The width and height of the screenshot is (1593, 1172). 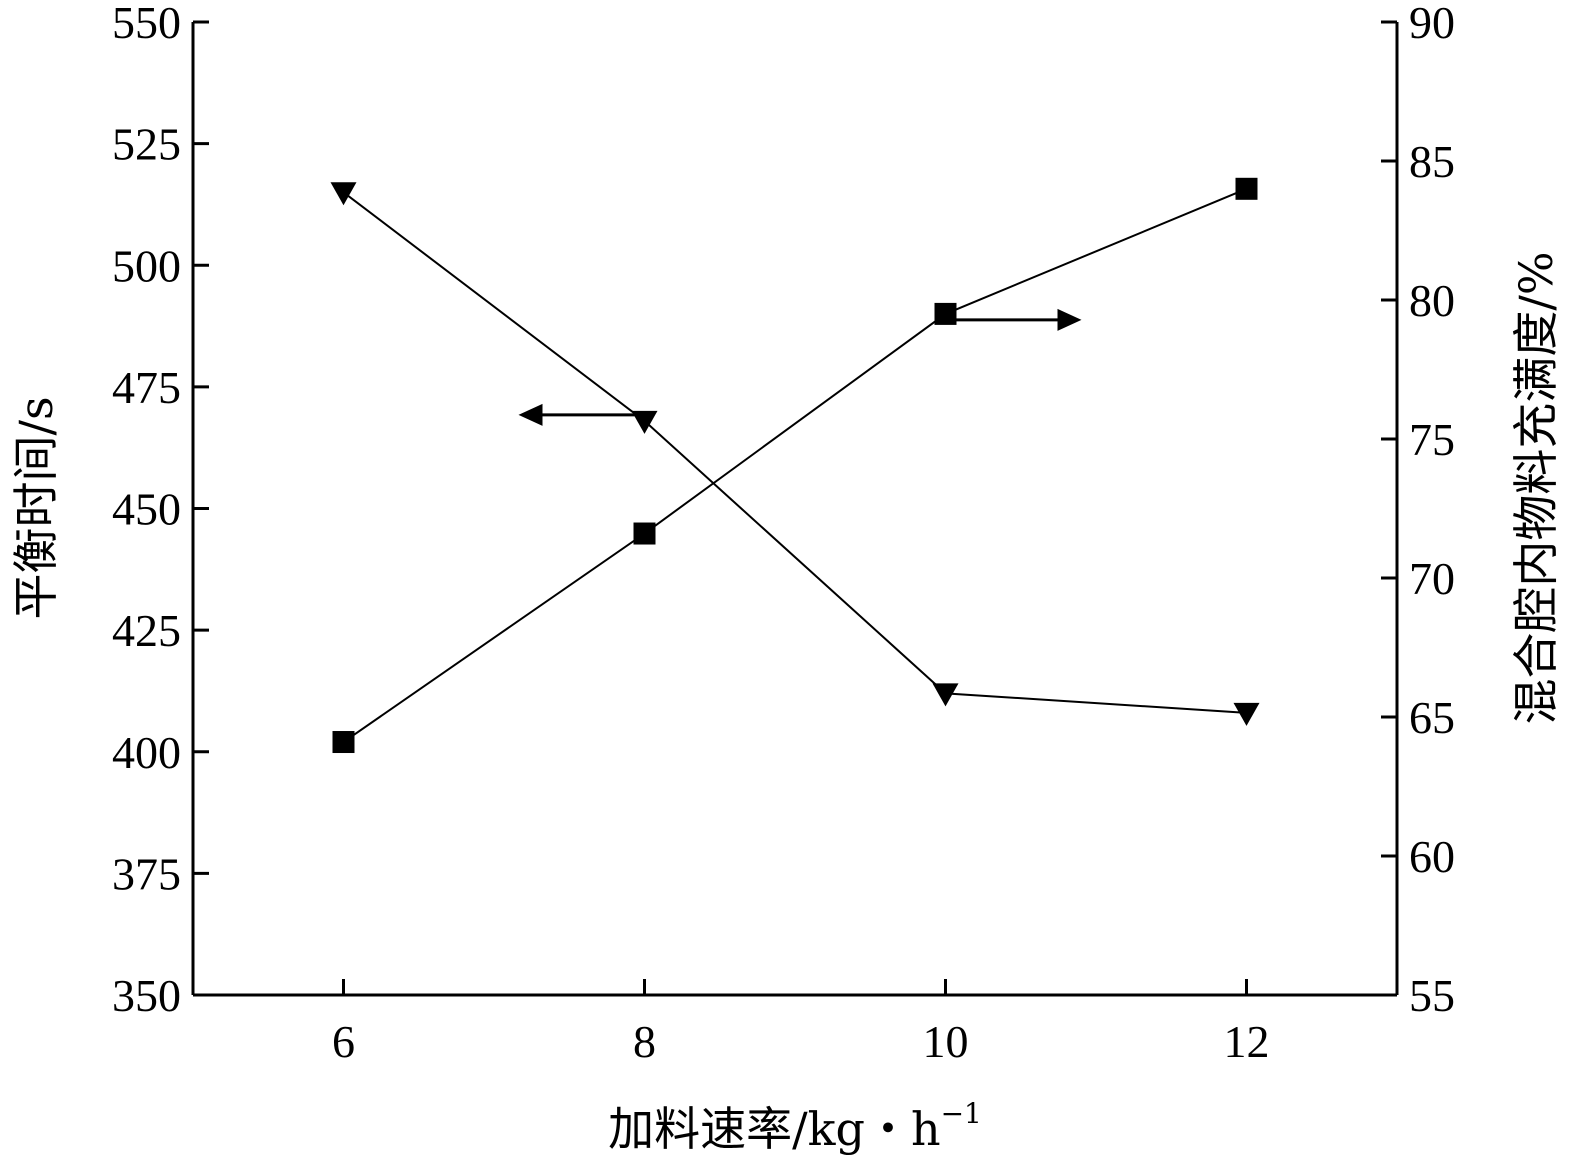 What do you see at coordinates (146, 752) in the screenshot?
I see `left-tick-label: 400` at bounding box center [146, 752].